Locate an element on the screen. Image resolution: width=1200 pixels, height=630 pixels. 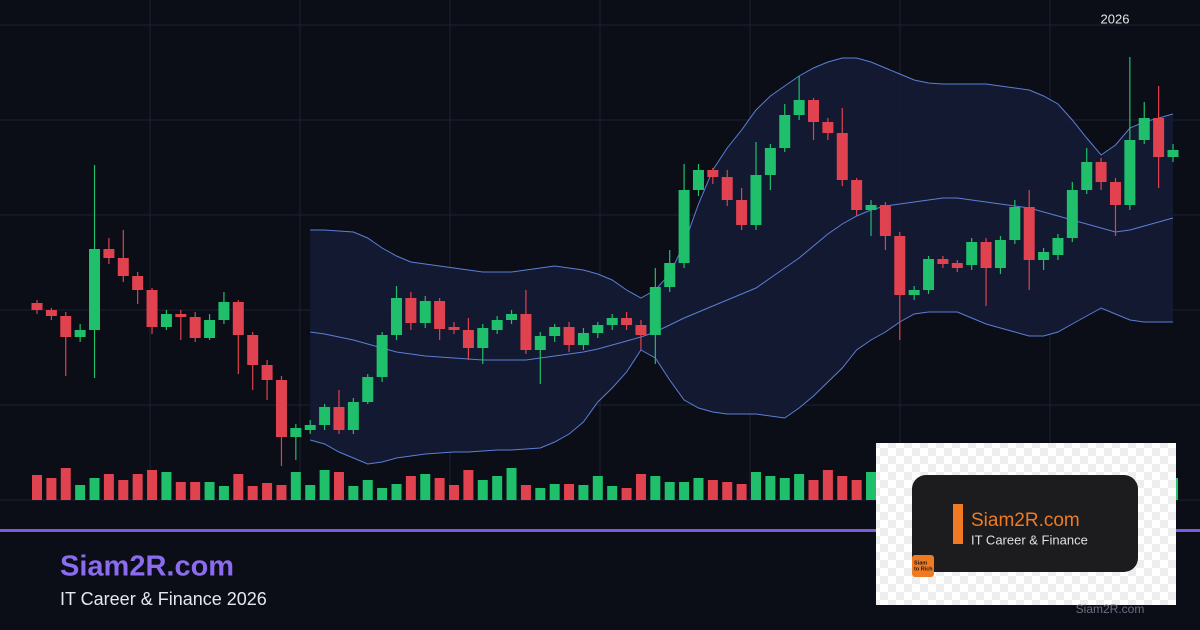
card-brand: Siam2R.com is located at coordinates (1025, 520).